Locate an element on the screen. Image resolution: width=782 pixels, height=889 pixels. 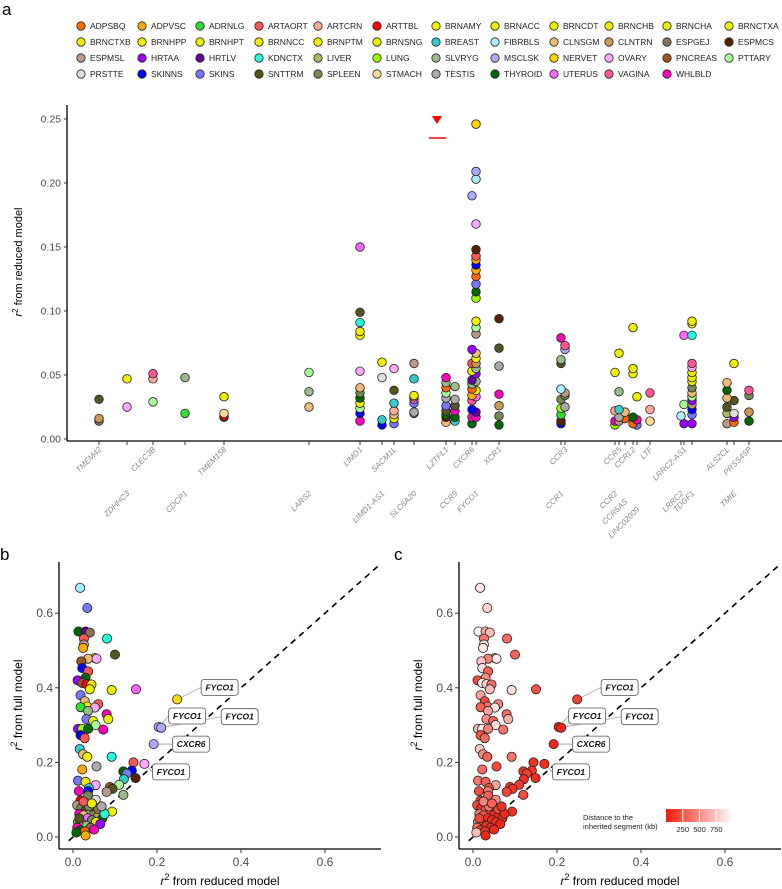
legend-item: LUNG is located at coordinates (391, 58).